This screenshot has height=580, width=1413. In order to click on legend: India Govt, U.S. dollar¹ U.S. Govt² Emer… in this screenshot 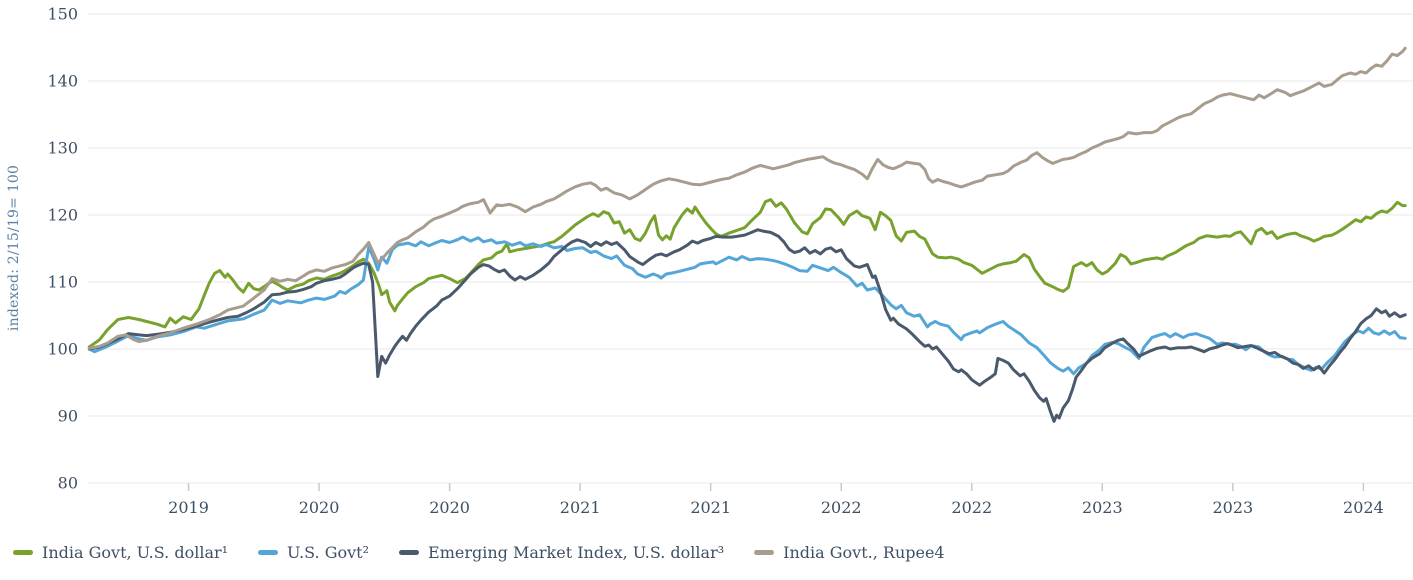, I will do `click(479, 552)`.